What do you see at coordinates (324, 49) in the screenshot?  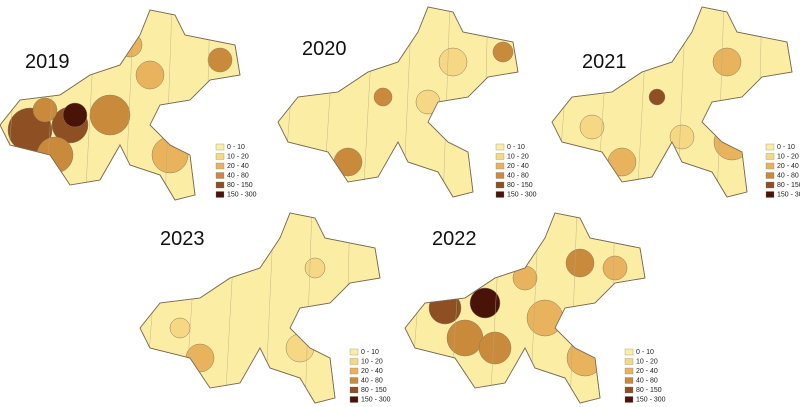 I see `year-label: 2020` at bounding box center [324, 49].